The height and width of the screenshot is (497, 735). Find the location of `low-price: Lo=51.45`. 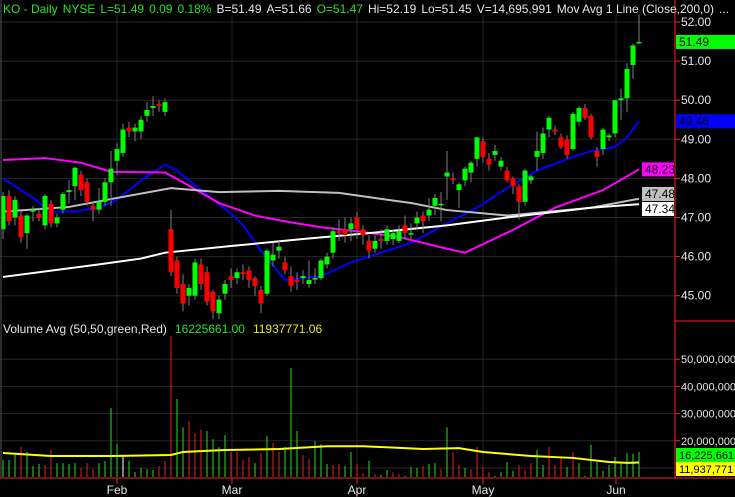

low-price: Lo=51.45 is located at coordinates (446, 9).